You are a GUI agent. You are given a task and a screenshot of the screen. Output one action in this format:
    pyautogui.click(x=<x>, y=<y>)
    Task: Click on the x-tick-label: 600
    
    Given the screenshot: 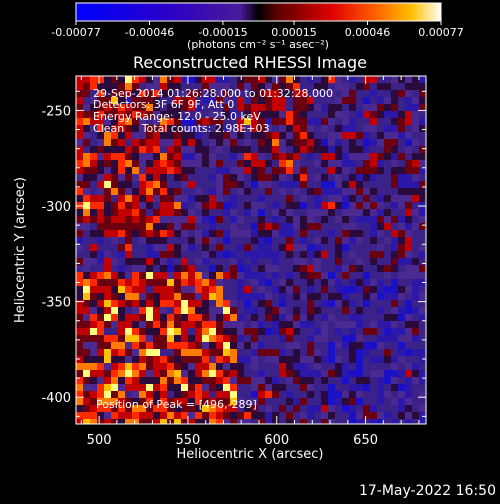 What is the action you would take?
    pyautogui.click(x=276, y=440)
    